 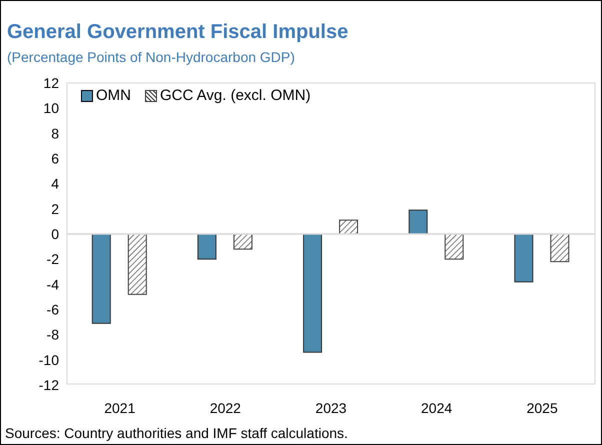 I want to click on y-tick-label: 2, so click(x=55, y=208).